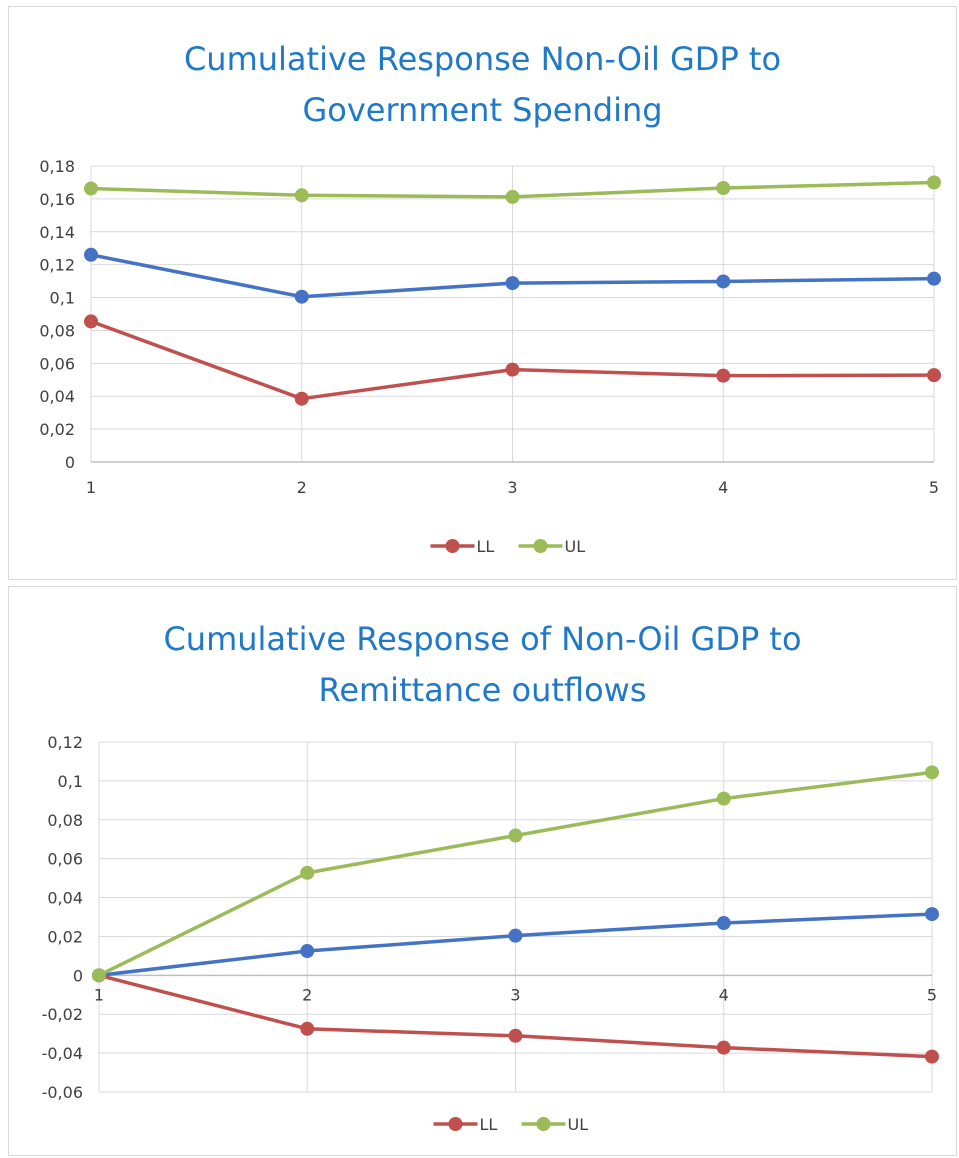  What do you see at coordinates (482, 59) in the screenshot?
I see `chart-title-line-1: Cumulative Response Non-Oil GDP to` at bounding box center [482, 59].